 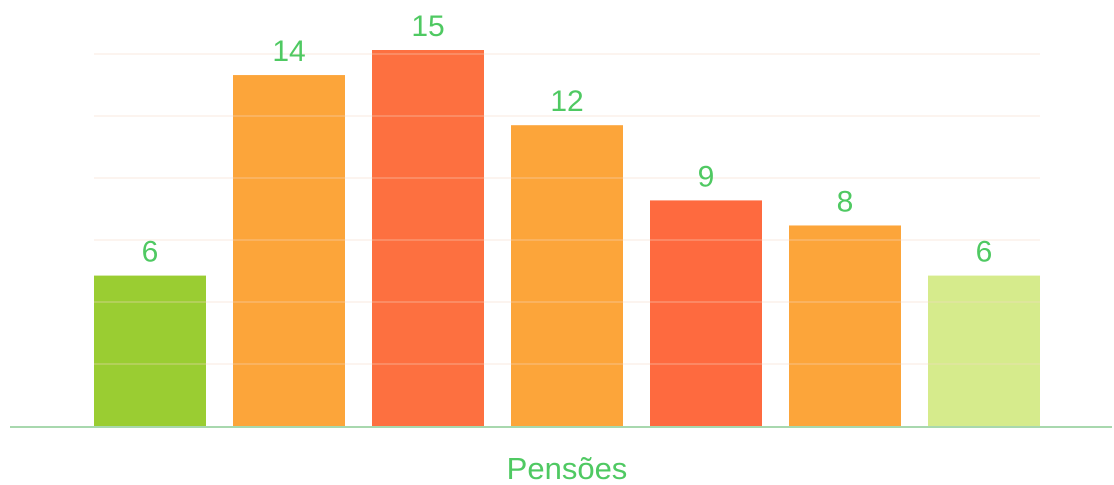 What do you see at coordinates (567, 468) in the screenshot?
I see `x-axis-title: Pensões` at bounding box center [567, 468].